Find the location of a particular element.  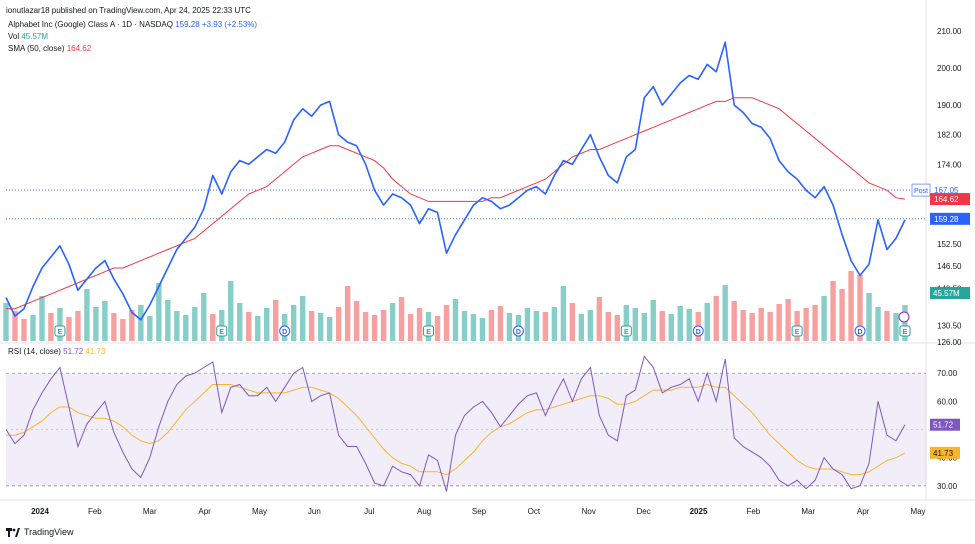

rsi-legend: RSI (14, close) 51.72 41.73 is located at coordinates (56, 351).